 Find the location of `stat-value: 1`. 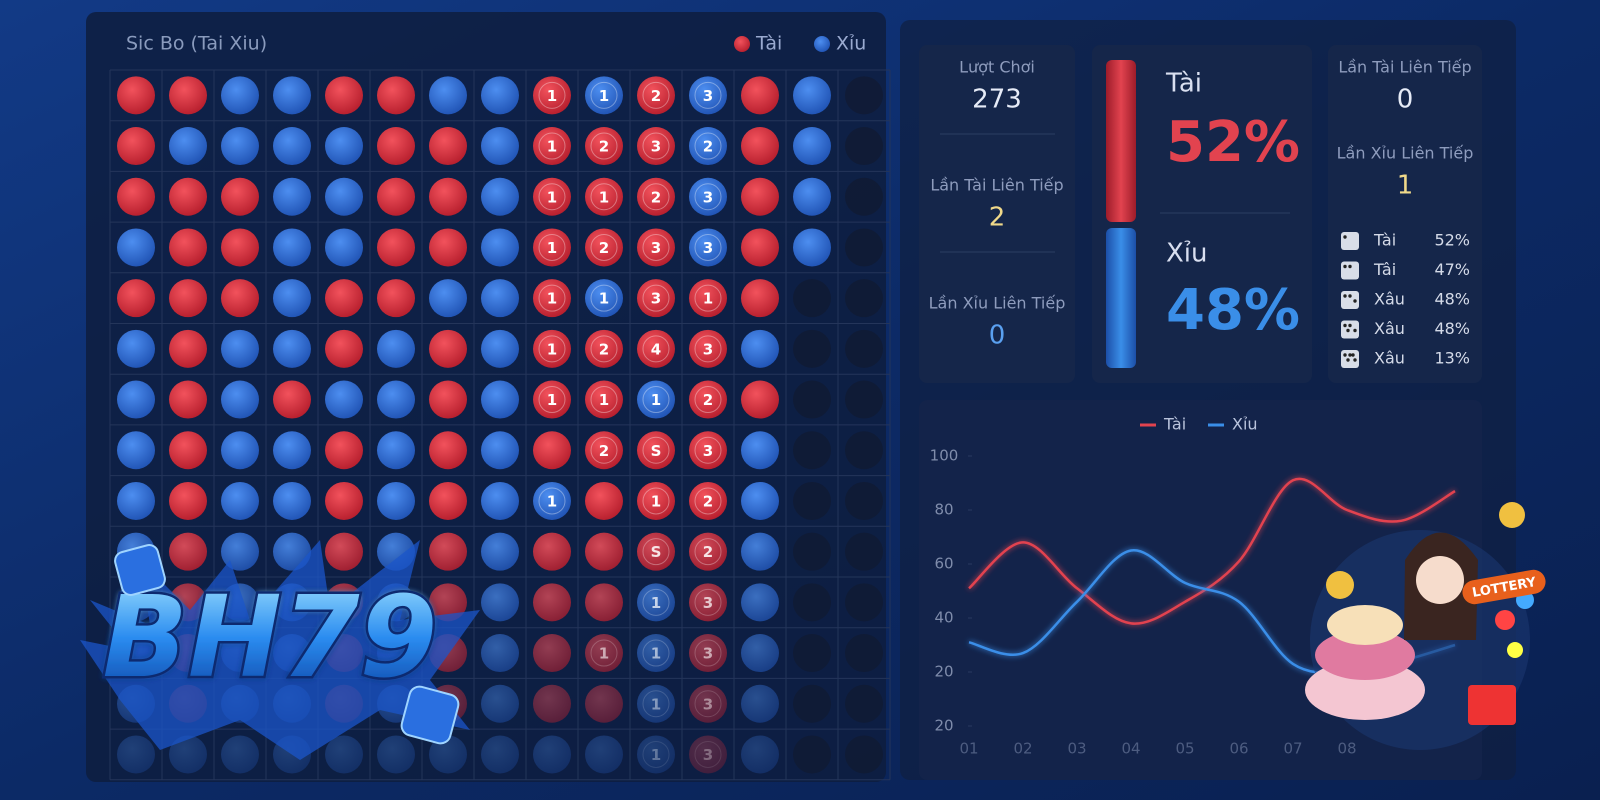

stat-value: 1 is located at coordinates (1405, 186).